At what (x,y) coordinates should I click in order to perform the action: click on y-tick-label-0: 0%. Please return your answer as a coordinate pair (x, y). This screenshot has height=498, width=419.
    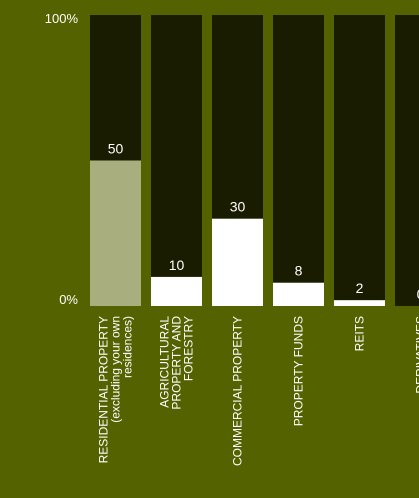
    Looking at the image, I should click on (68, 299).